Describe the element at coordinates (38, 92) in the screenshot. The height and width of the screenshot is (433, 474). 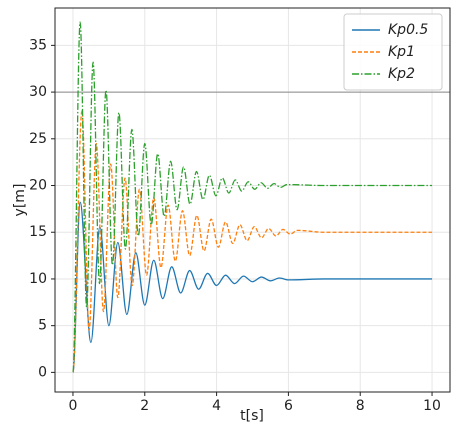
I see `y-tick-label: 30` at that location.